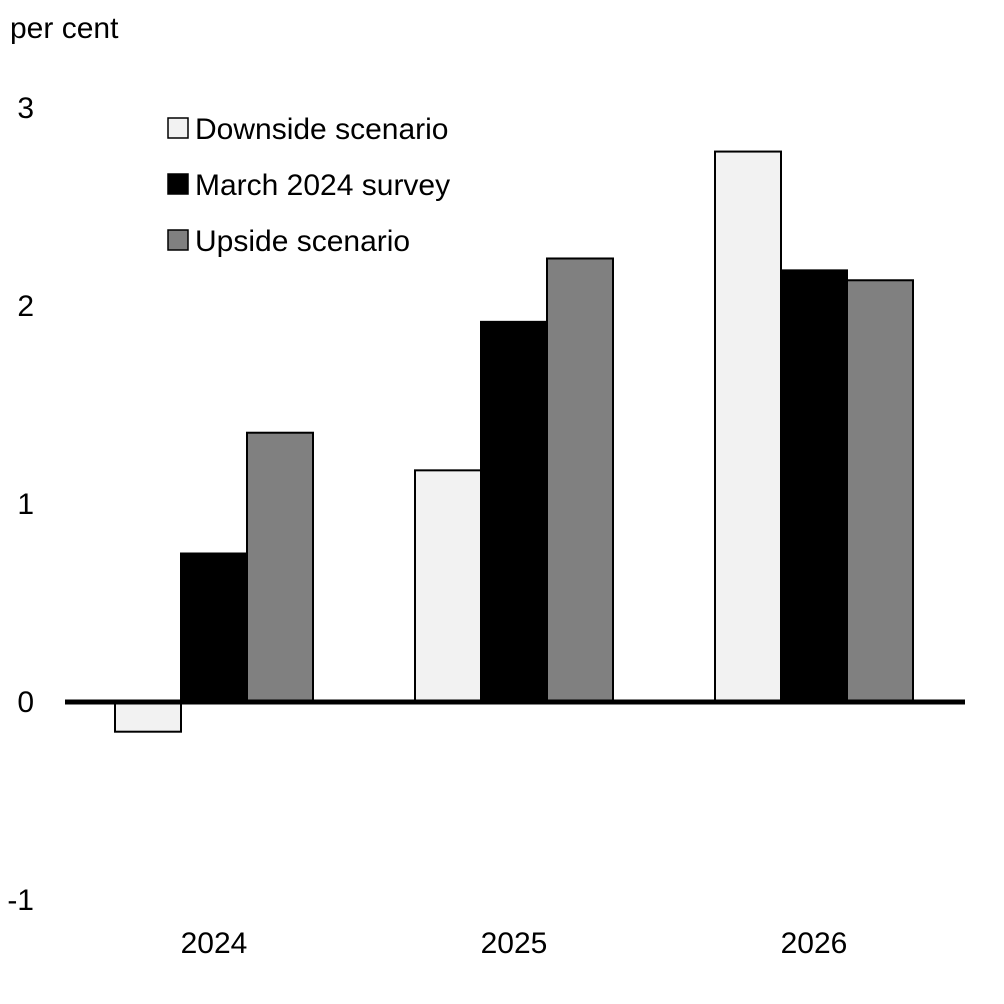  What do you see at coordinates (25, 306) in the screenshot?
I see `y-tick-label: 2` at bounding box center [25, 306].